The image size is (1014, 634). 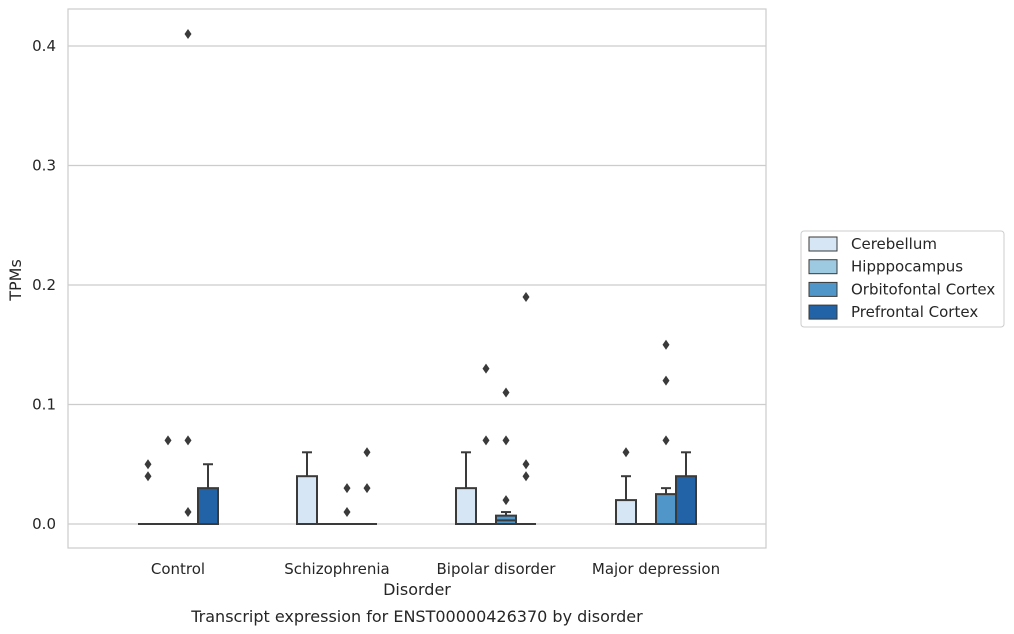 I want to click on x-tick-label: Bipolar disorder, so click(x=497, y=569).